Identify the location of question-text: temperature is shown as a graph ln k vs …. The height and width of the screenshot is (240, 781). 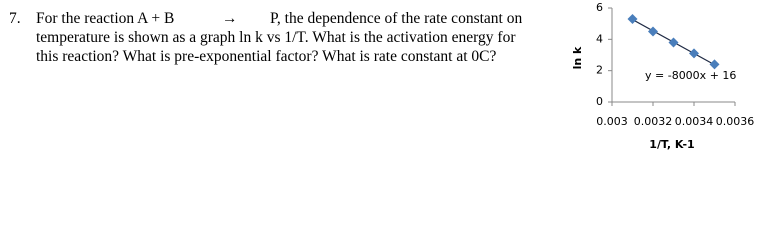
(276, 37).